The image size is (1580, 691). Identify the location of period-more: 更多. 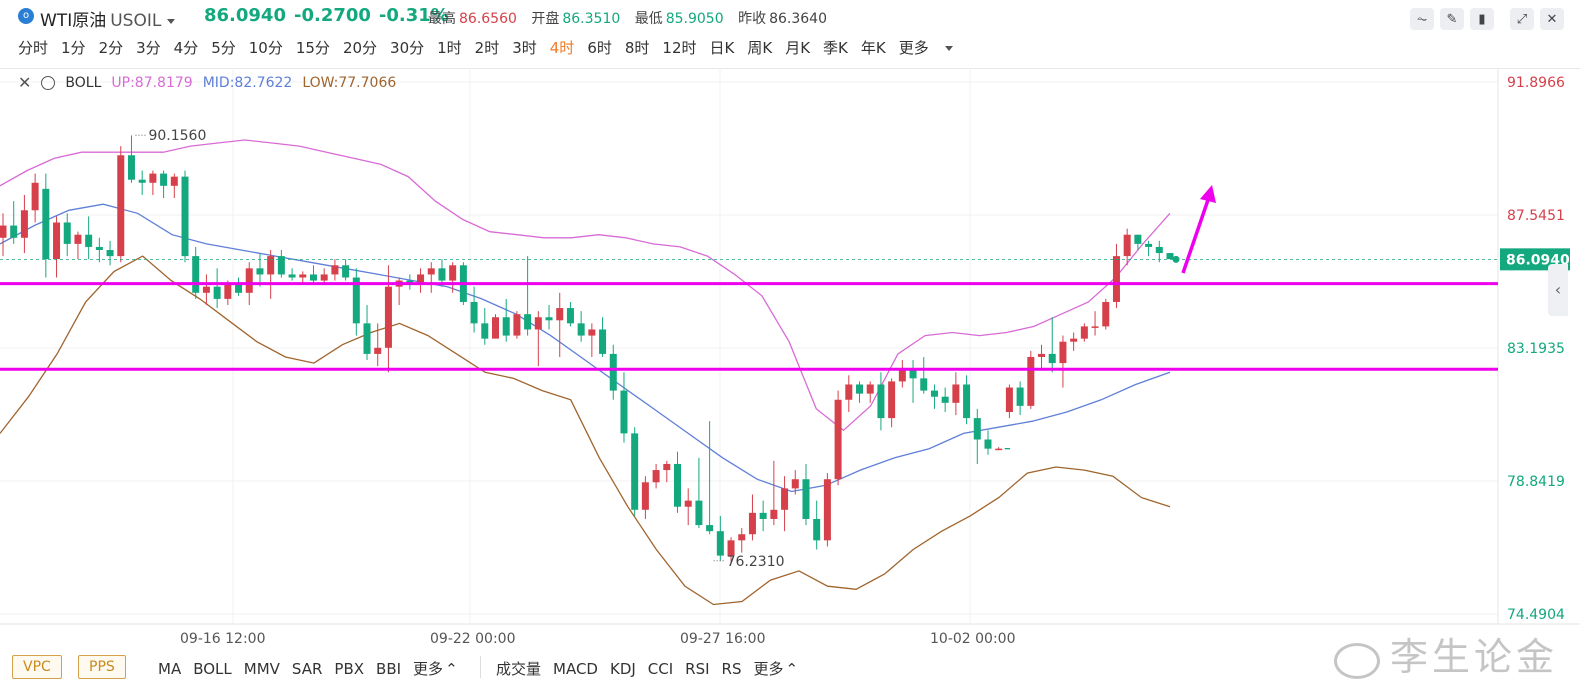
(932, 47).